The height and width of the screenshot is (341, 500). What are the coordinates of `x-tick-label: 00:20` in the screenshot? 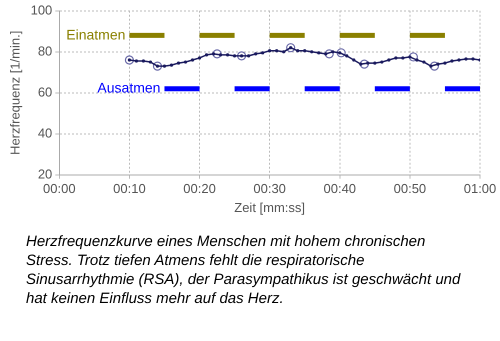 It's located at (199, 188).